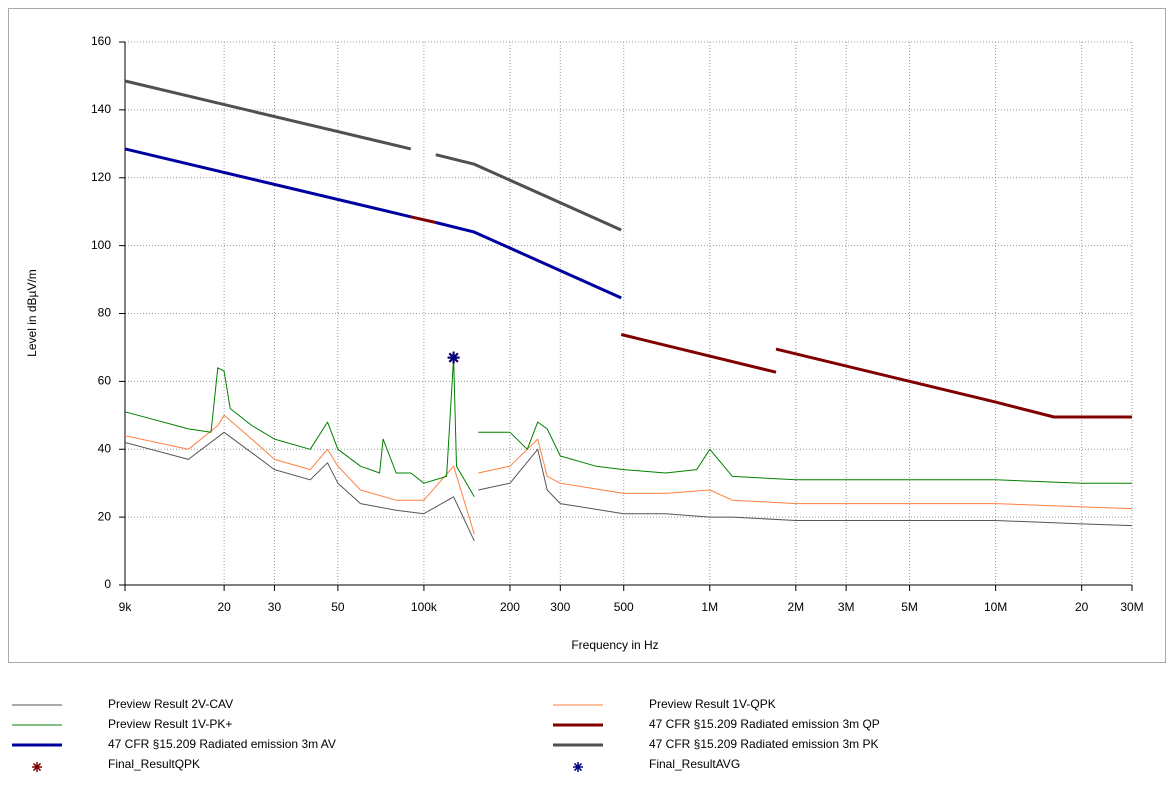 The width and height of the screenshot is (1174, 791). I want to click on final-result-marker, so click(453, 357).